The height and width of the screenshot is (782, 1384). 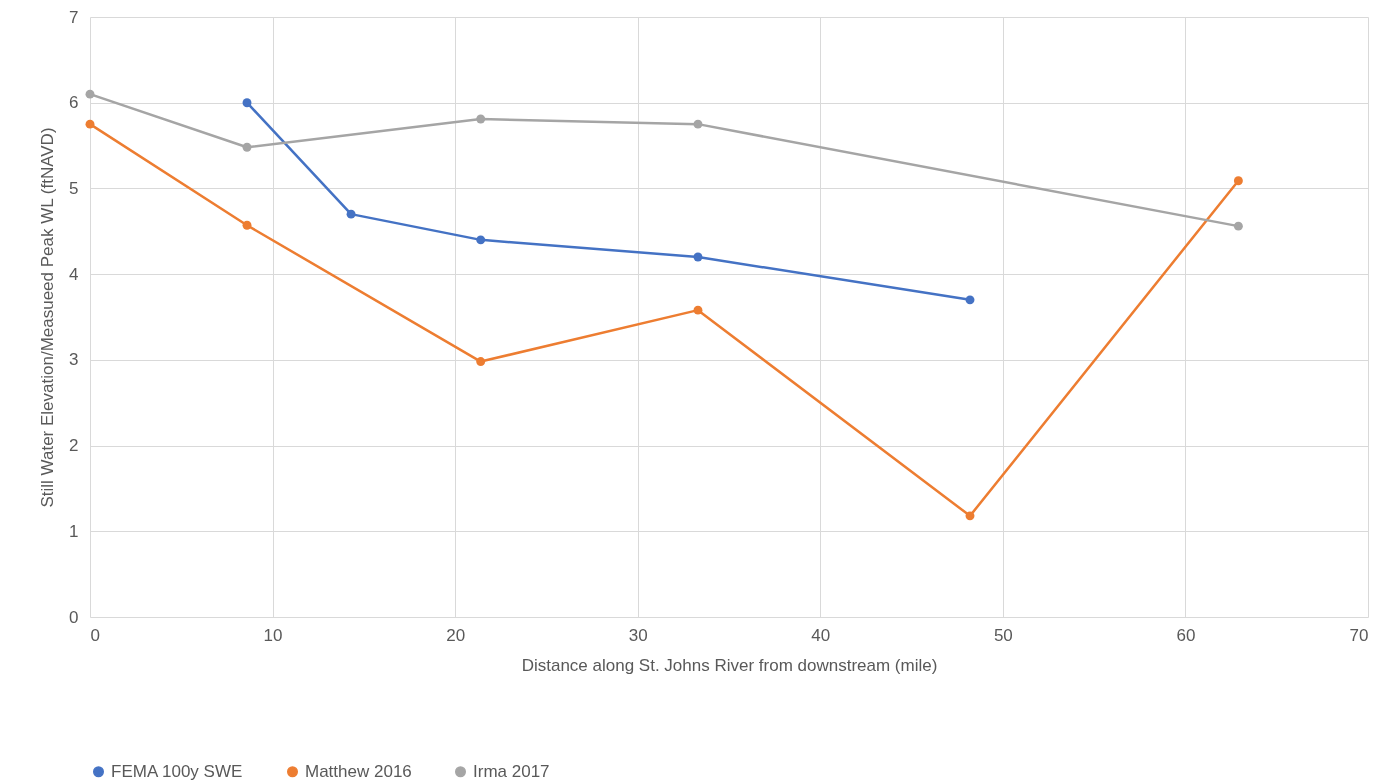 I want to click on y-tick-label: 4, so click(x=74, y=274).